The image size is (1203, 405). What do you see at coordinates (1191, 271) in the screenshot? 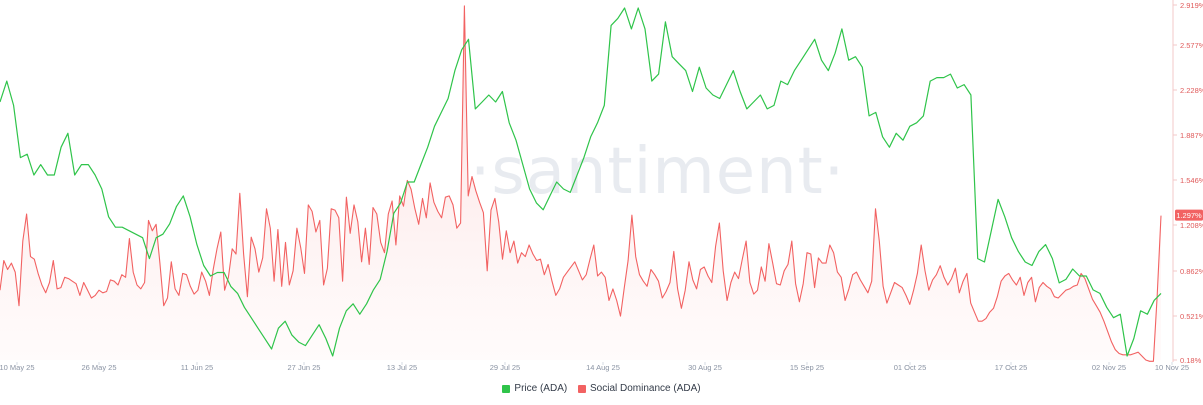
I see `y-tick-label: 0.862%` at bounding box center [1191, 271].